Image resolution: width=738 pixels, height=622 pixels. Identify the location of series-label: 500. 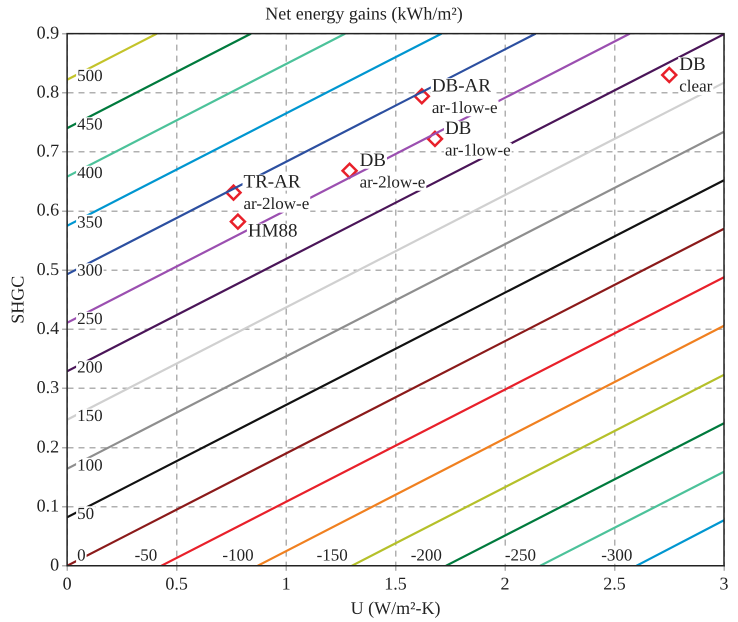
(90, 76).